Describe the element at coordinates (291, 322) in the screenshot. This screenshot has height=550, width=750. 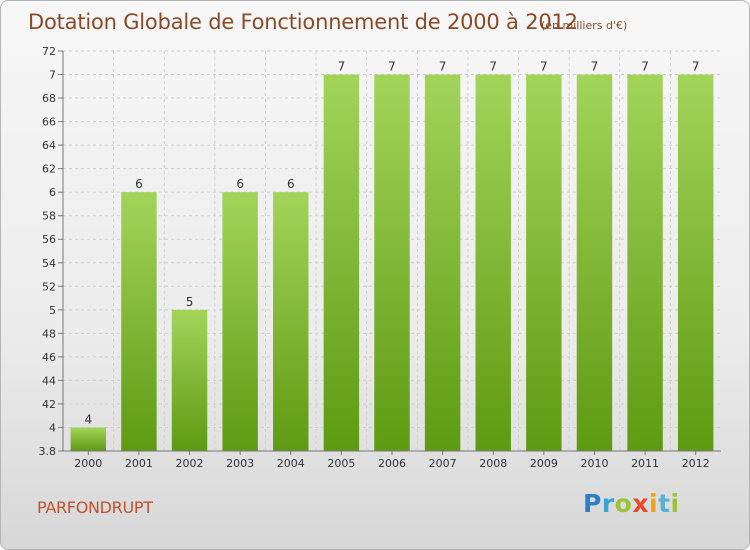
I see `bar-2004` at that location.